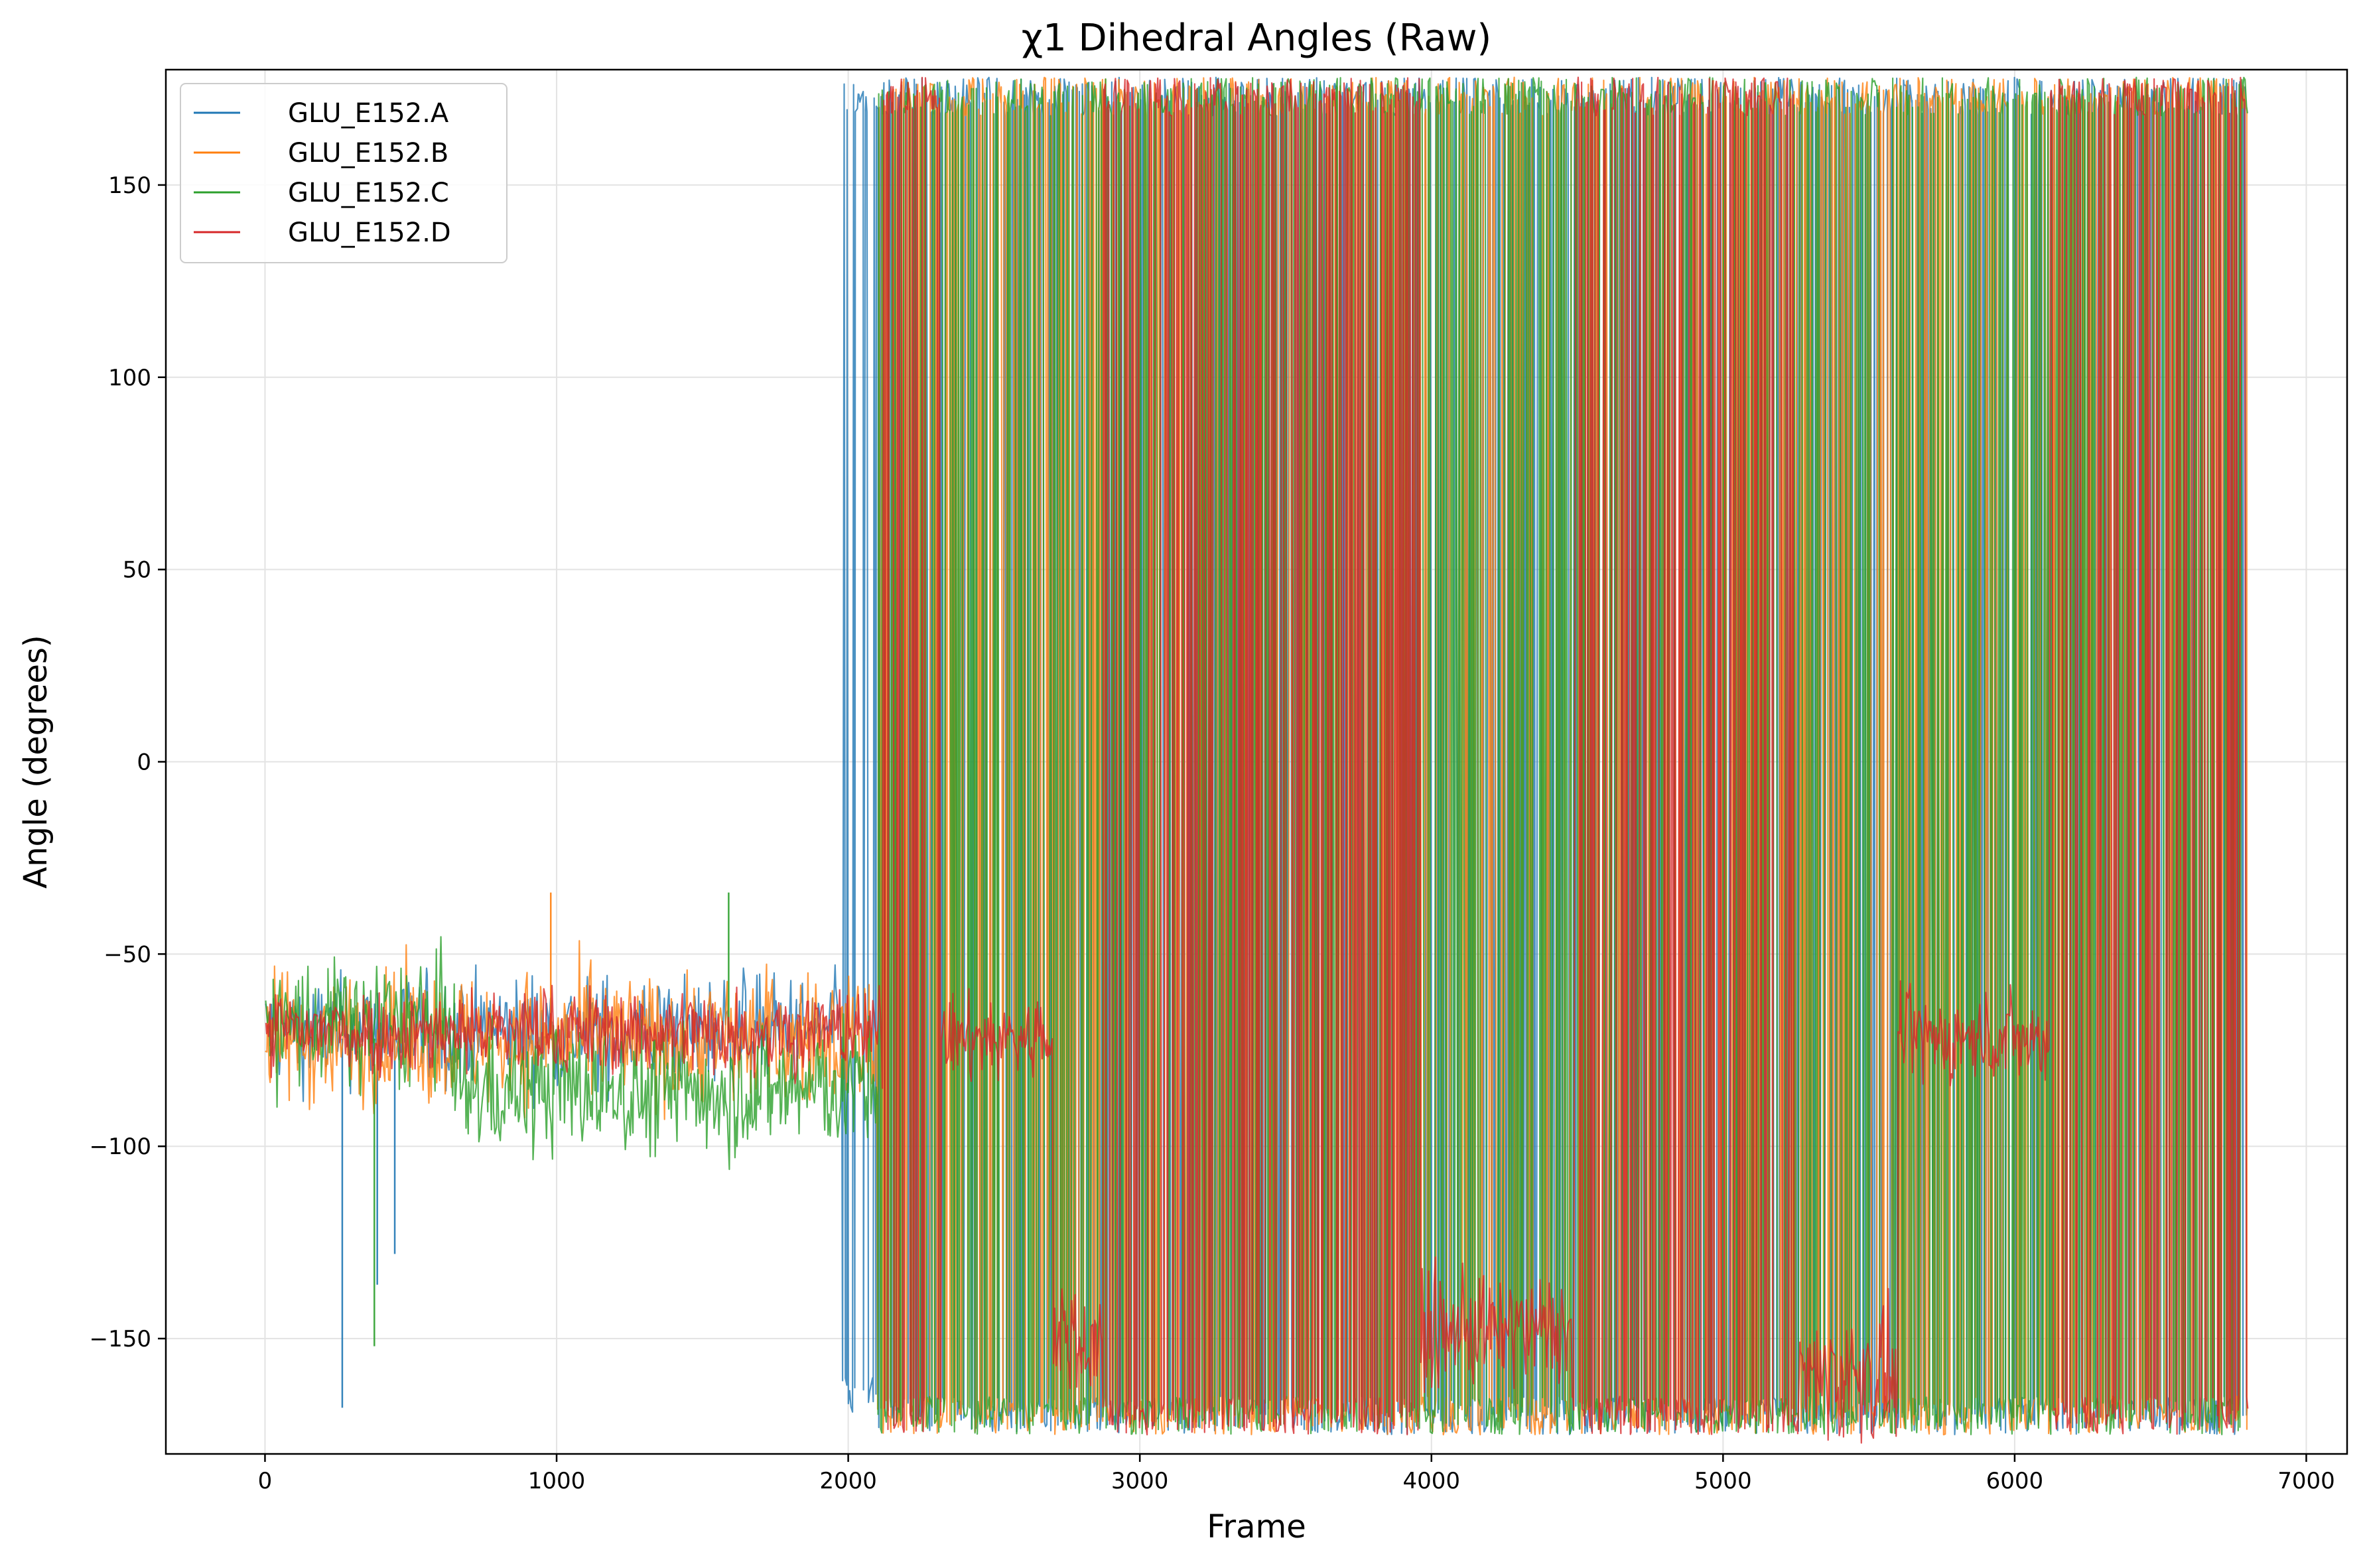 This screenshot has width=2367, height=1568. Describe the element at coordinates (129, 186) in the screenshot. I see `y-tick-label: 150` at that location.